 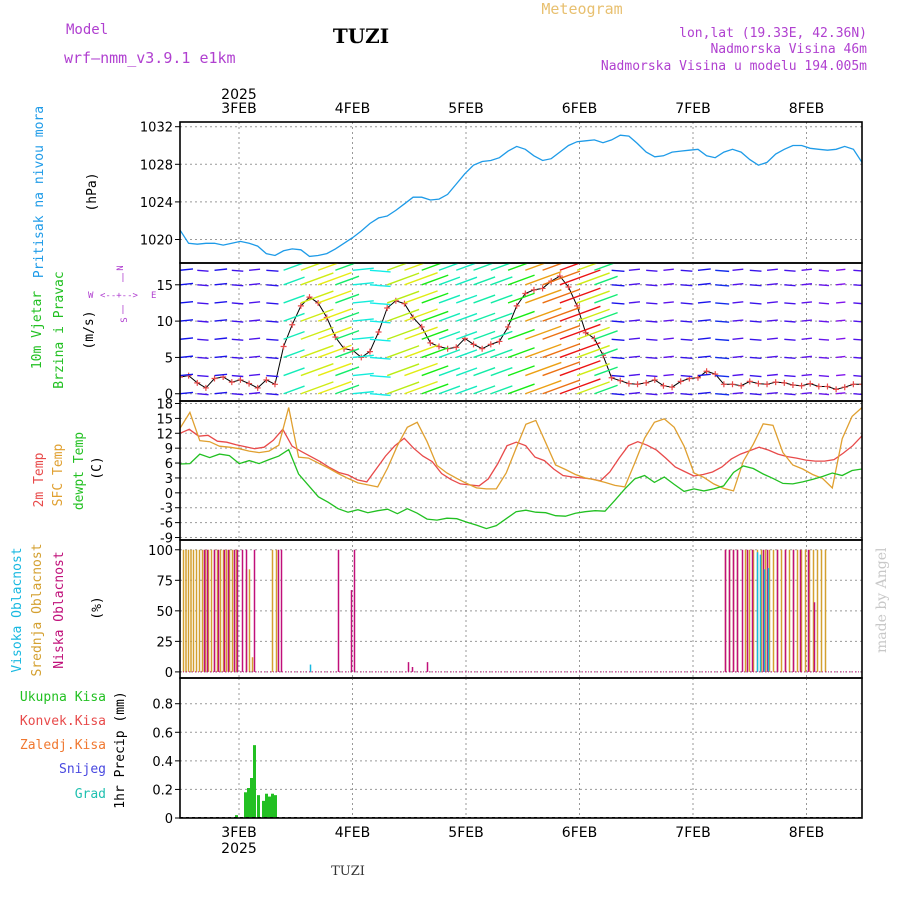 What do you see at coordinates (164, 581) in the screenshot?
I see `y-tick-label: 75` at bounding box center [164, 581].